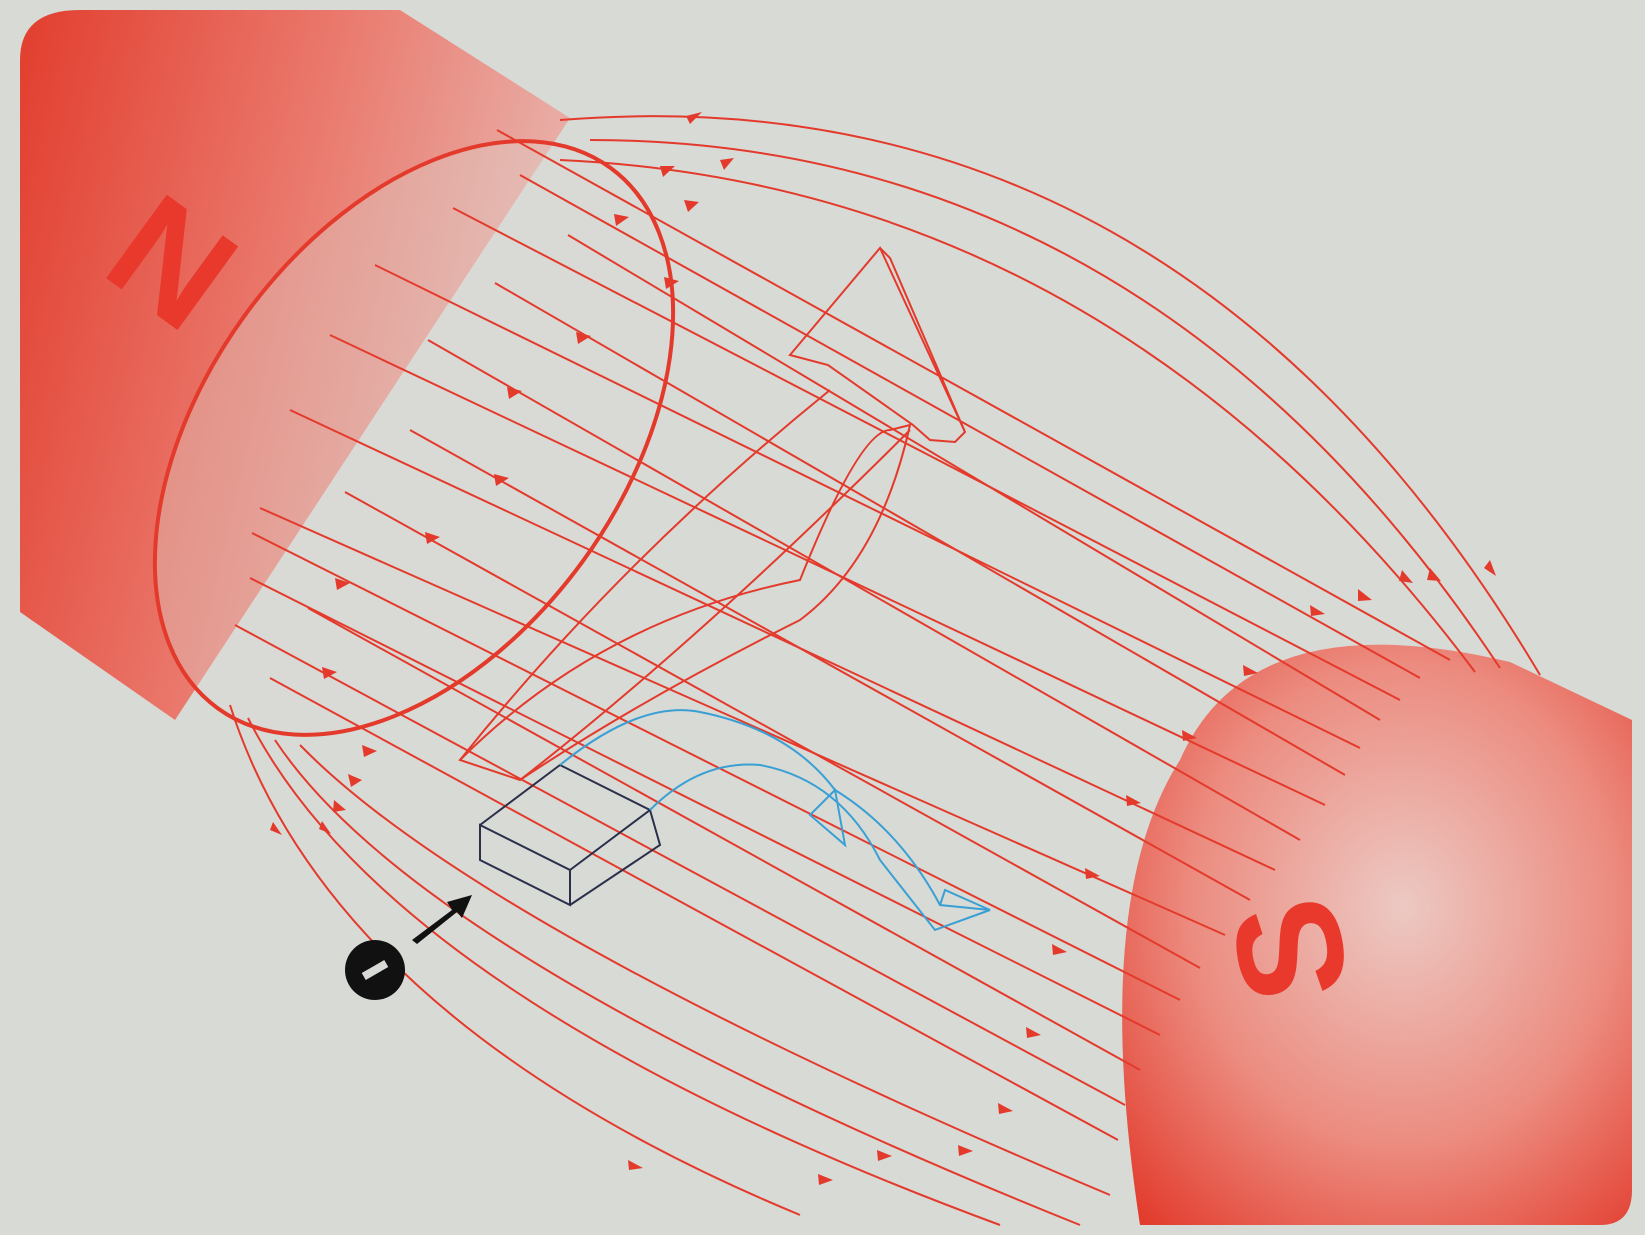  I want to click on arrow-right-icon, so click(442, 919).